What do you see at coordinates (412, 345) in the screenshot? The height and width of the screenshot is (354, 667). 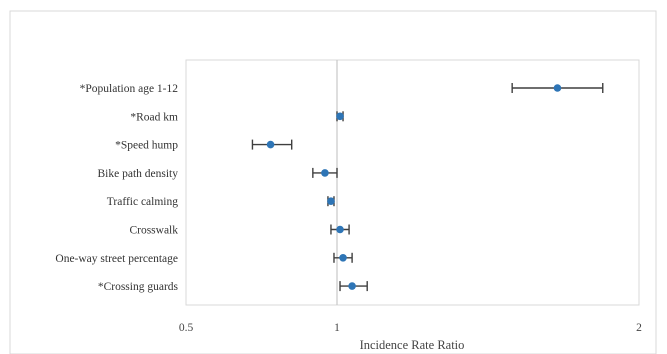 I see `x-axis-title: Incidence Rate Ratio` at bounding box center [412, 345].